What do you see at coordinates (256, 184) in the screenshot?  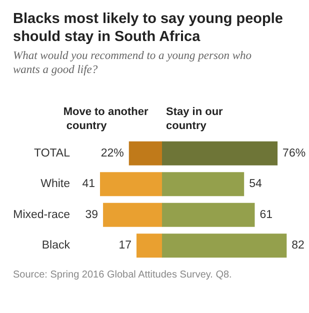 I see `data-label: 54` at bounding box center [256, 184].